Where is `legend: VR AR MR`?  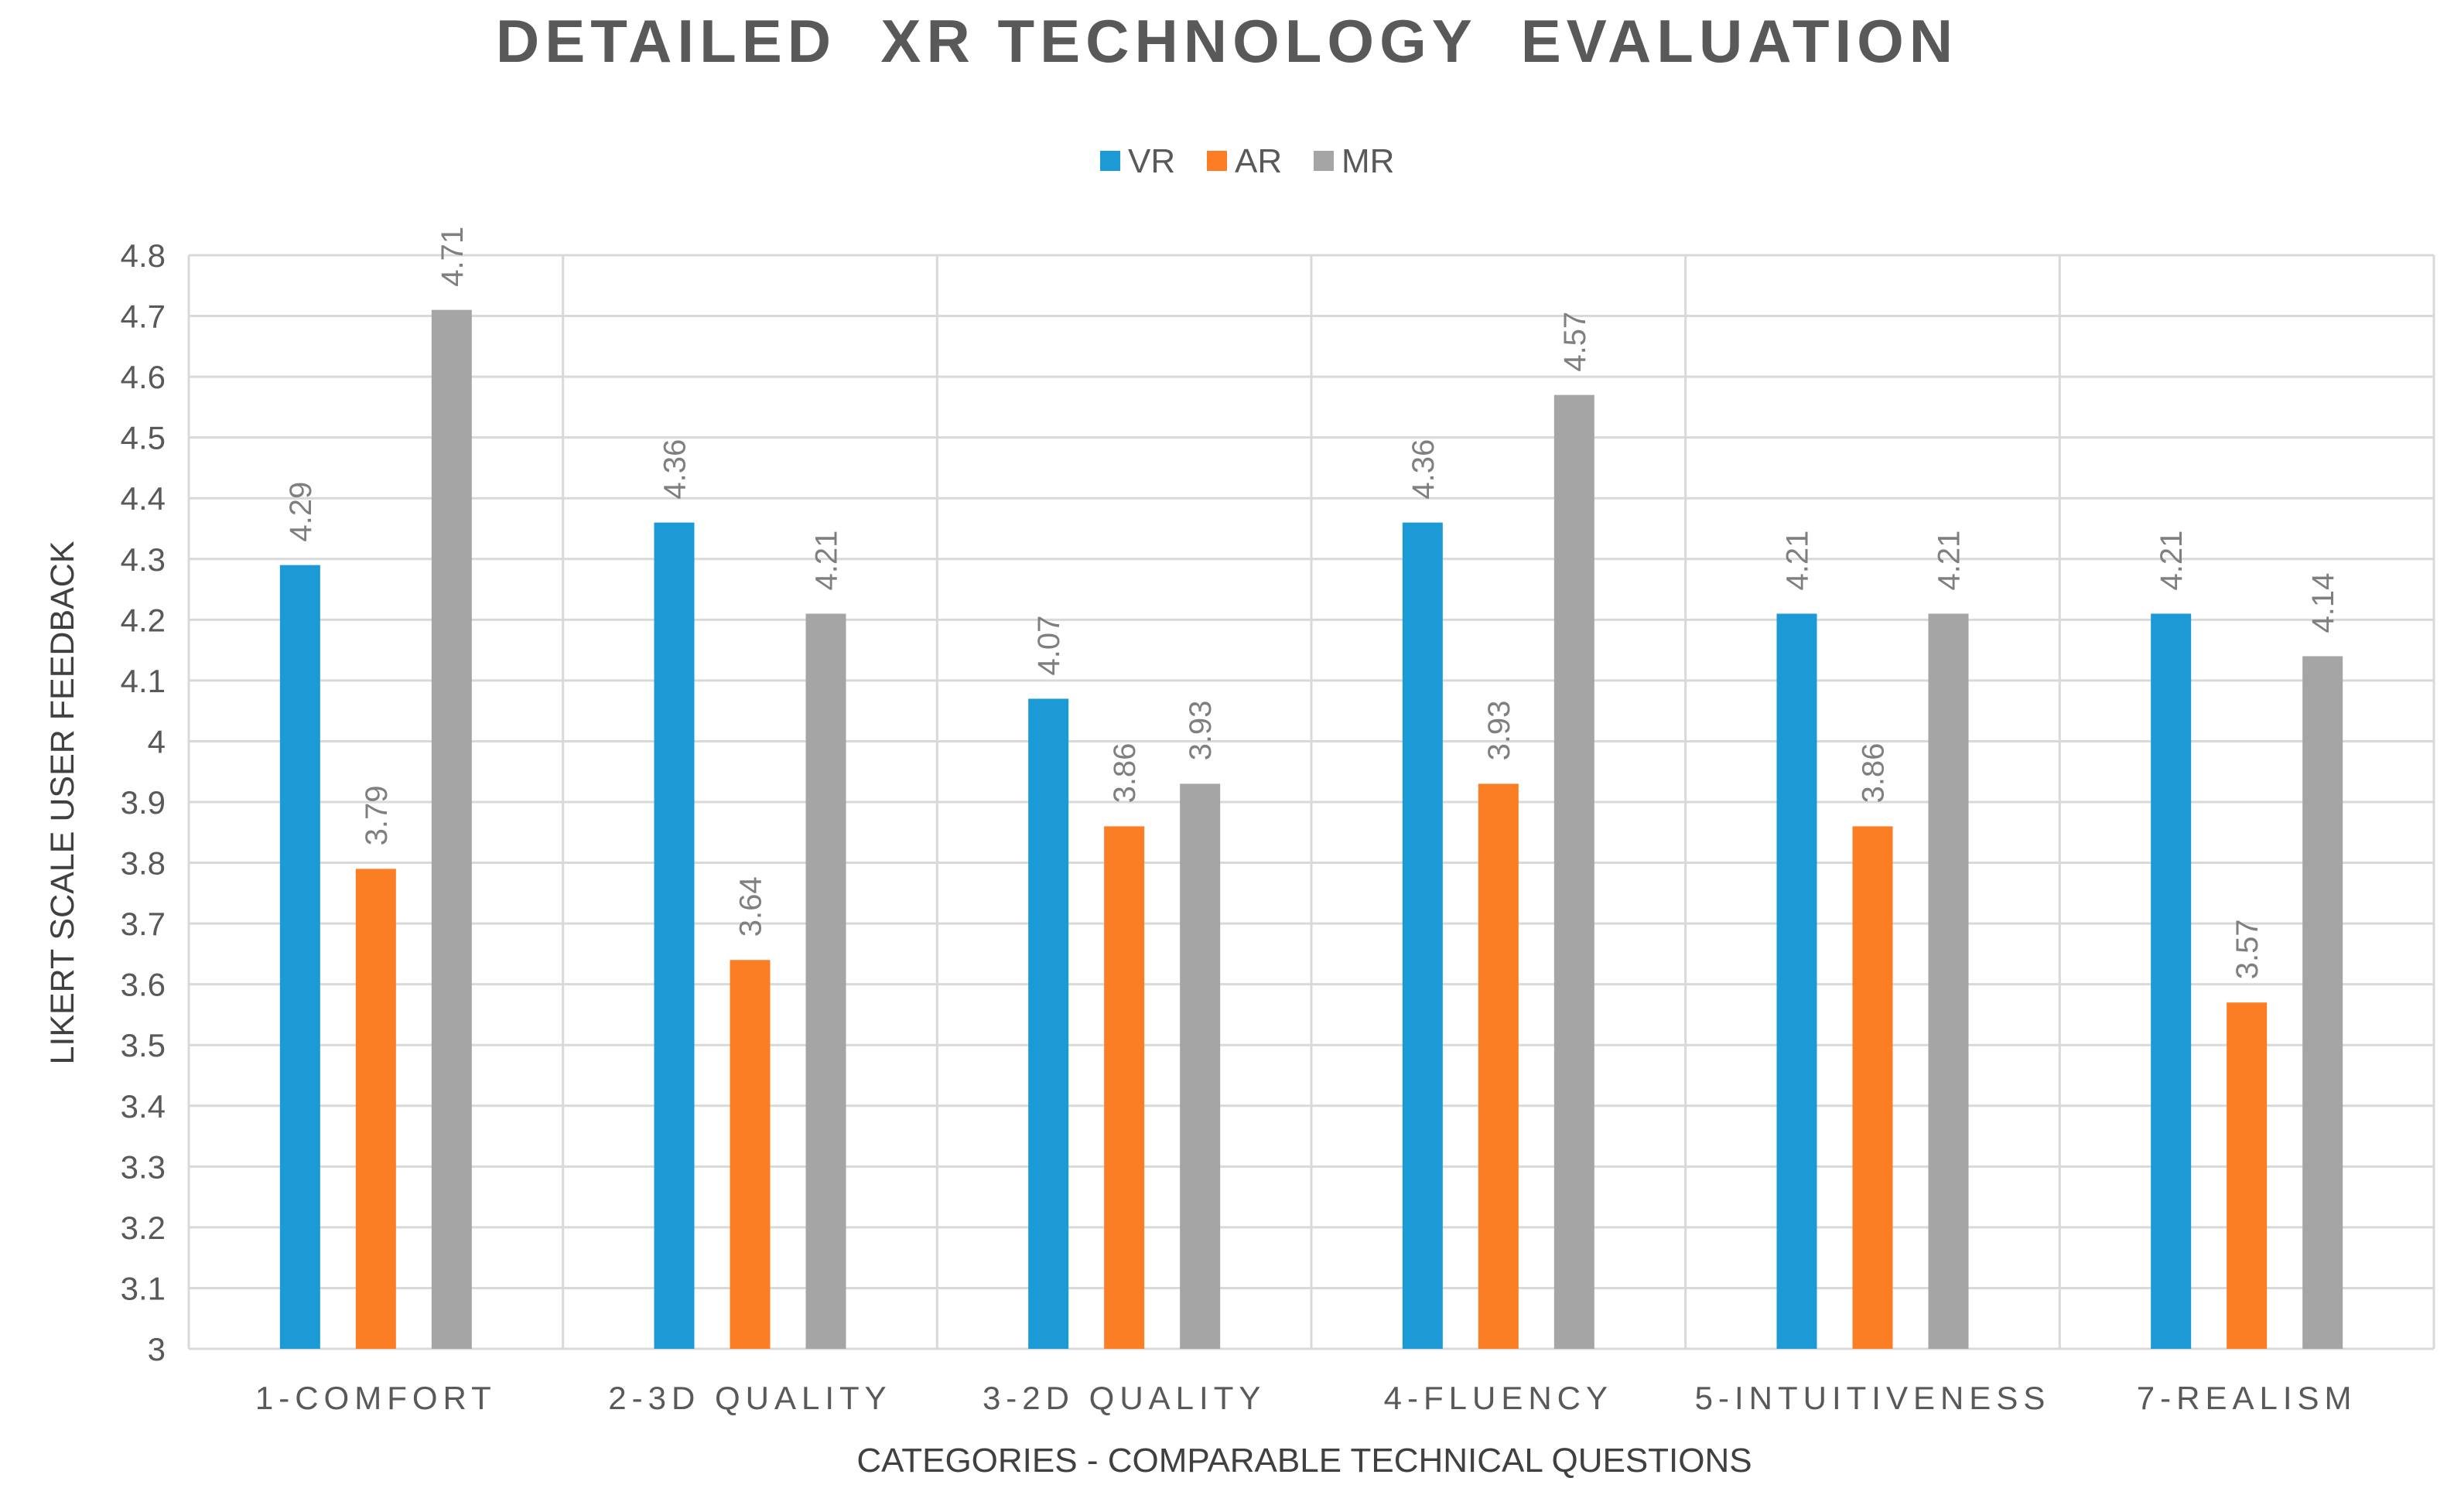 legend: VR AR MR is located at coordinates (1247, 161).